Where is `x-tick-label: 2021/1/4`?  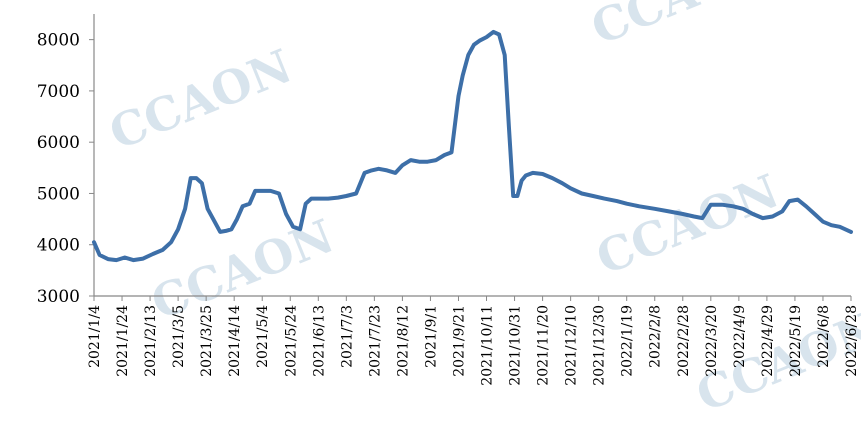 x-tick-label: 2021/1/4 is located at coordinates (95, 336).